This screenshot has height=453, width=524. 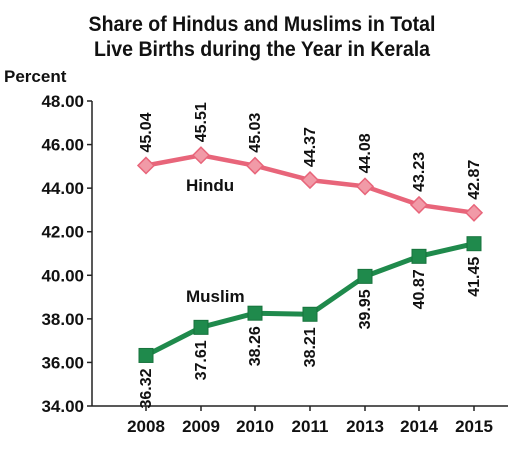 What do you see at coordinates (62, 101) in the screenshot?
I see `y-tick-label: 48.00` at bounding box center [62, 101].